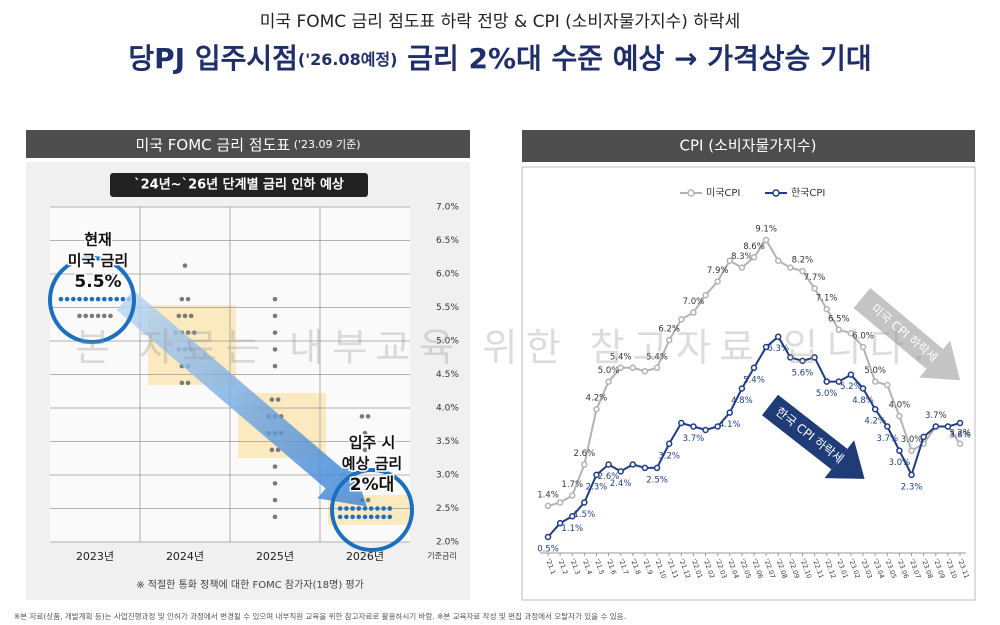 The height and width of the screenshot is (625, 1000). I want to click on value-label: 6.0%, so click(863, 337).